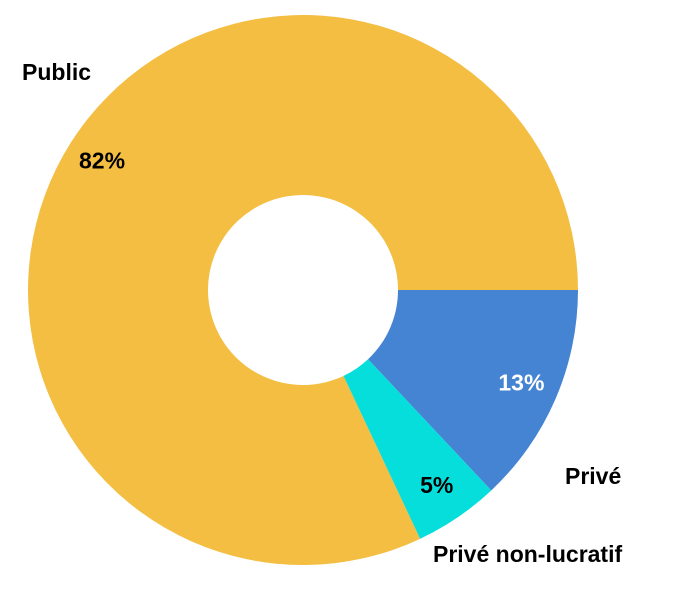 The height and width of the screenshot is (598, 692). What do you see at coordinates (102, 161) in the screenshot?
I see `value-label: 82%` at bounding box center [102, 161].